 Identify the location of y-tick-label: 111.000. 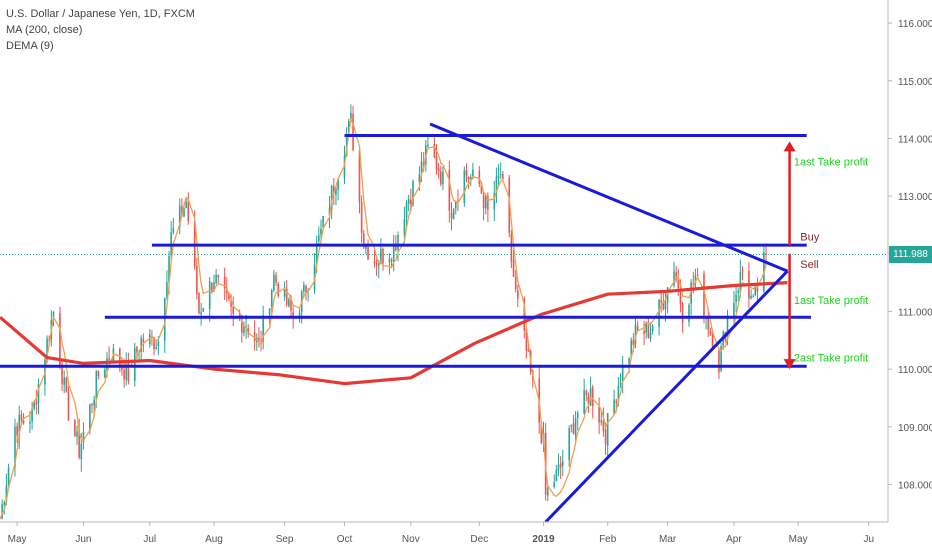
(915, 312).